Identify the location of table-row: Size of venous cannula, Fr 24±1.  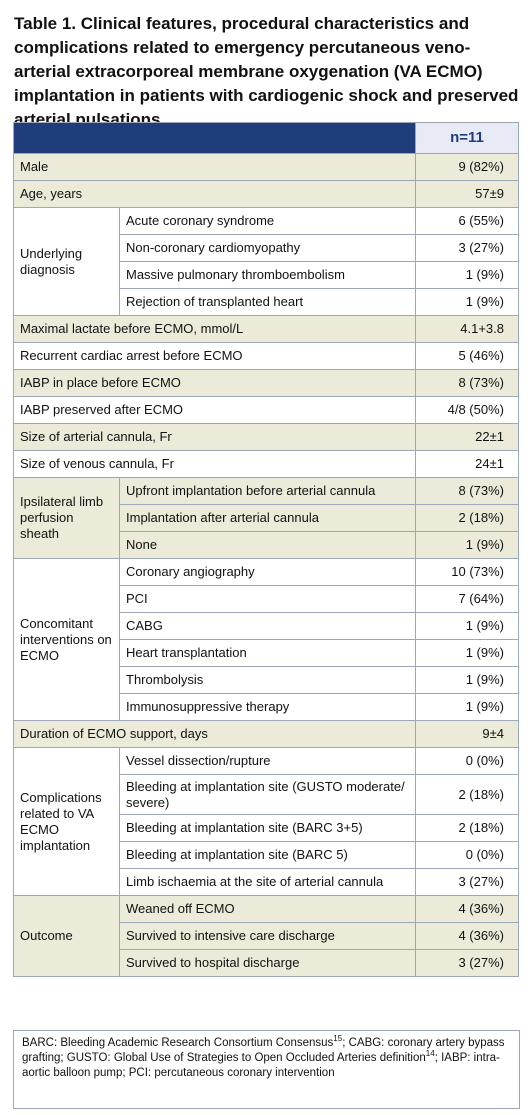
(266, 464).